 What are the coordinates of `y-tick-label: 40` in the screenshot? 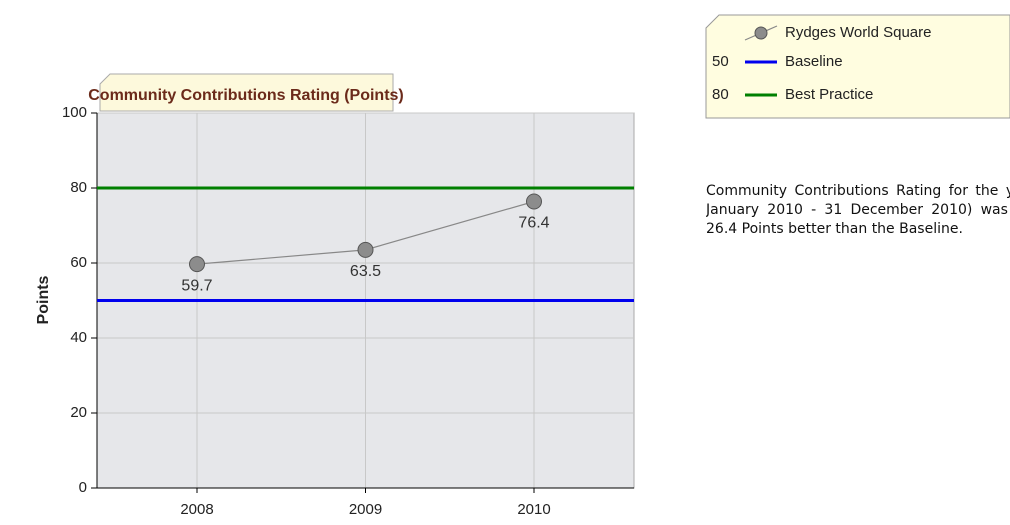 It's located at (78, 337).